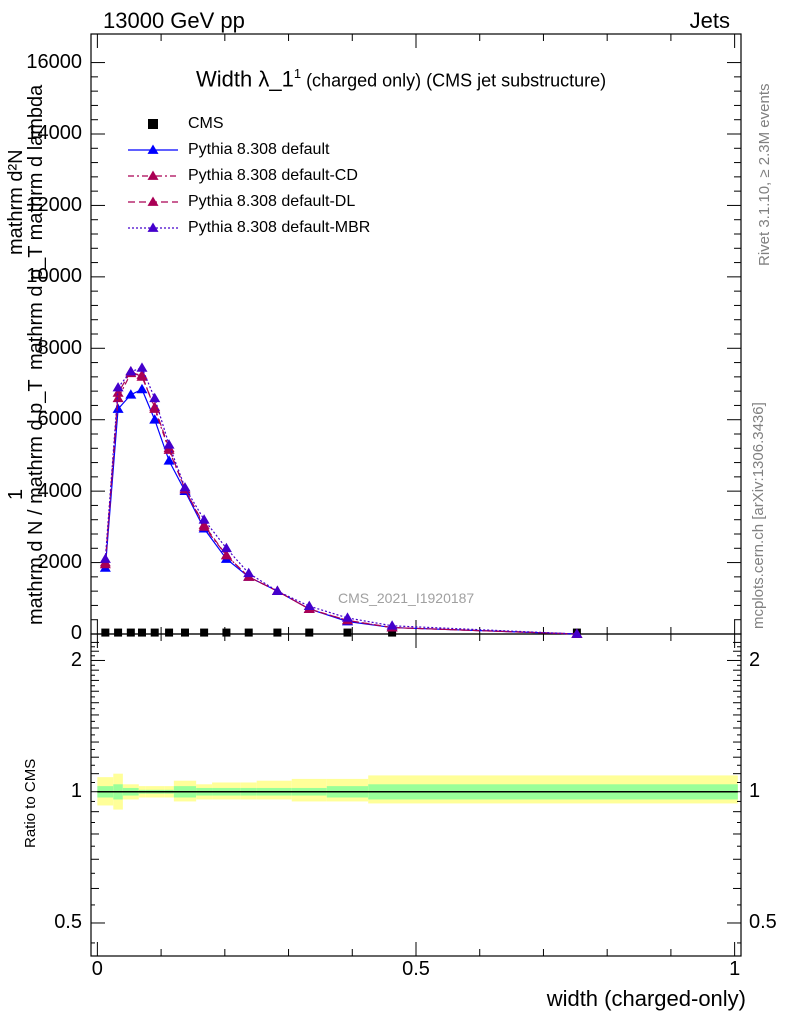 This screenshot has height=1024, width=786. What do you see at coordinates (60, 347) in the screenshot?
I see `y-tick-label: 8000` at bounding box center [60, 347].